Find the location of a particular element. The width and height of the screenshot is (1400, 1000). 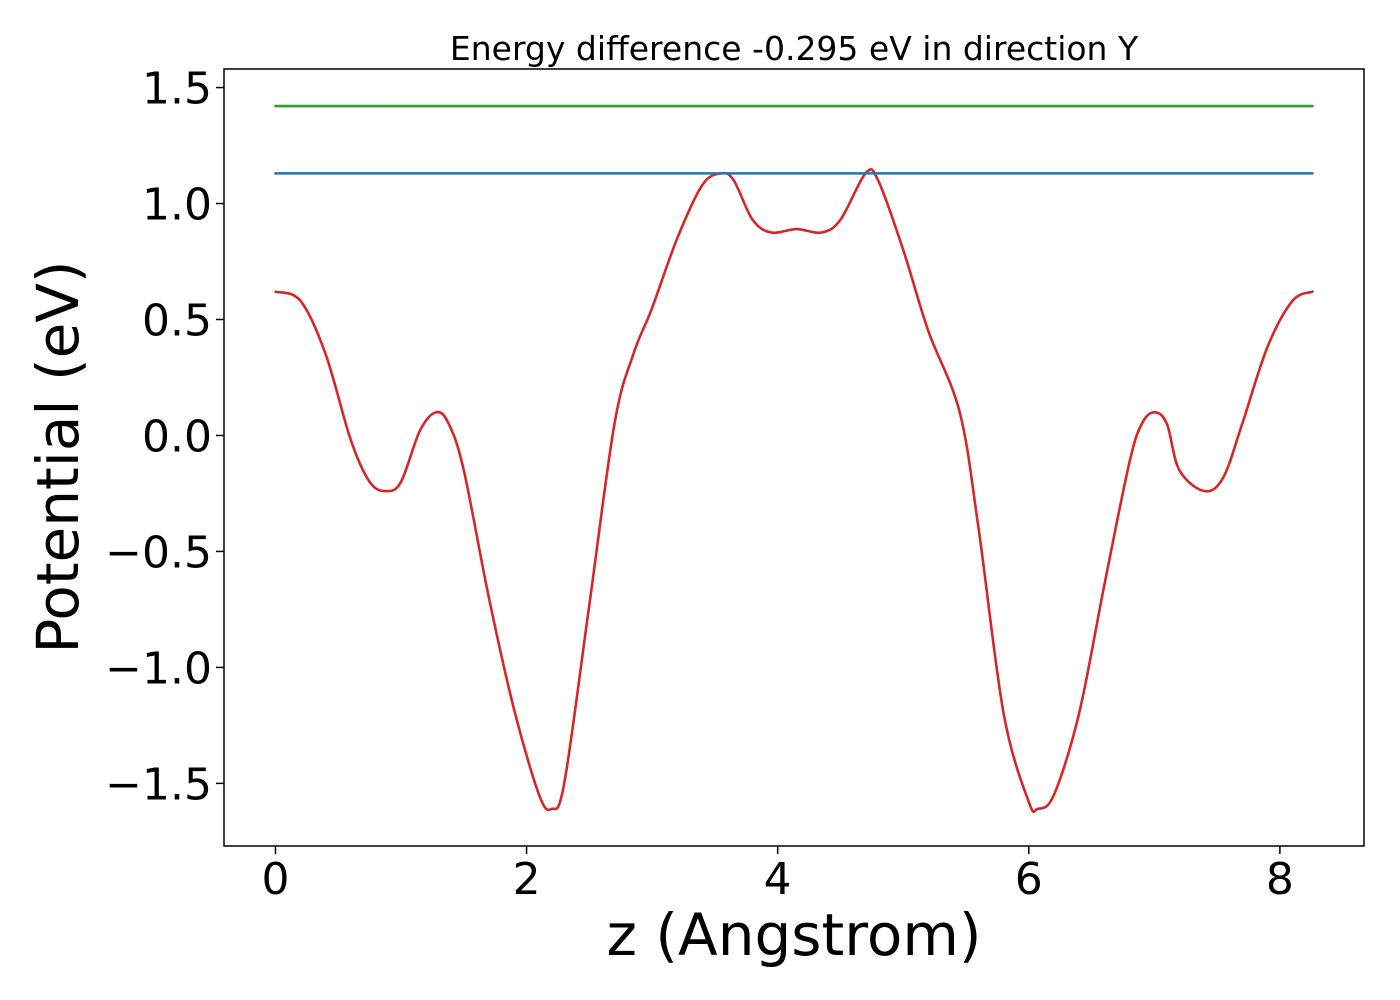

y-tick-label: 1.0 is located at coordinates (177, 205).